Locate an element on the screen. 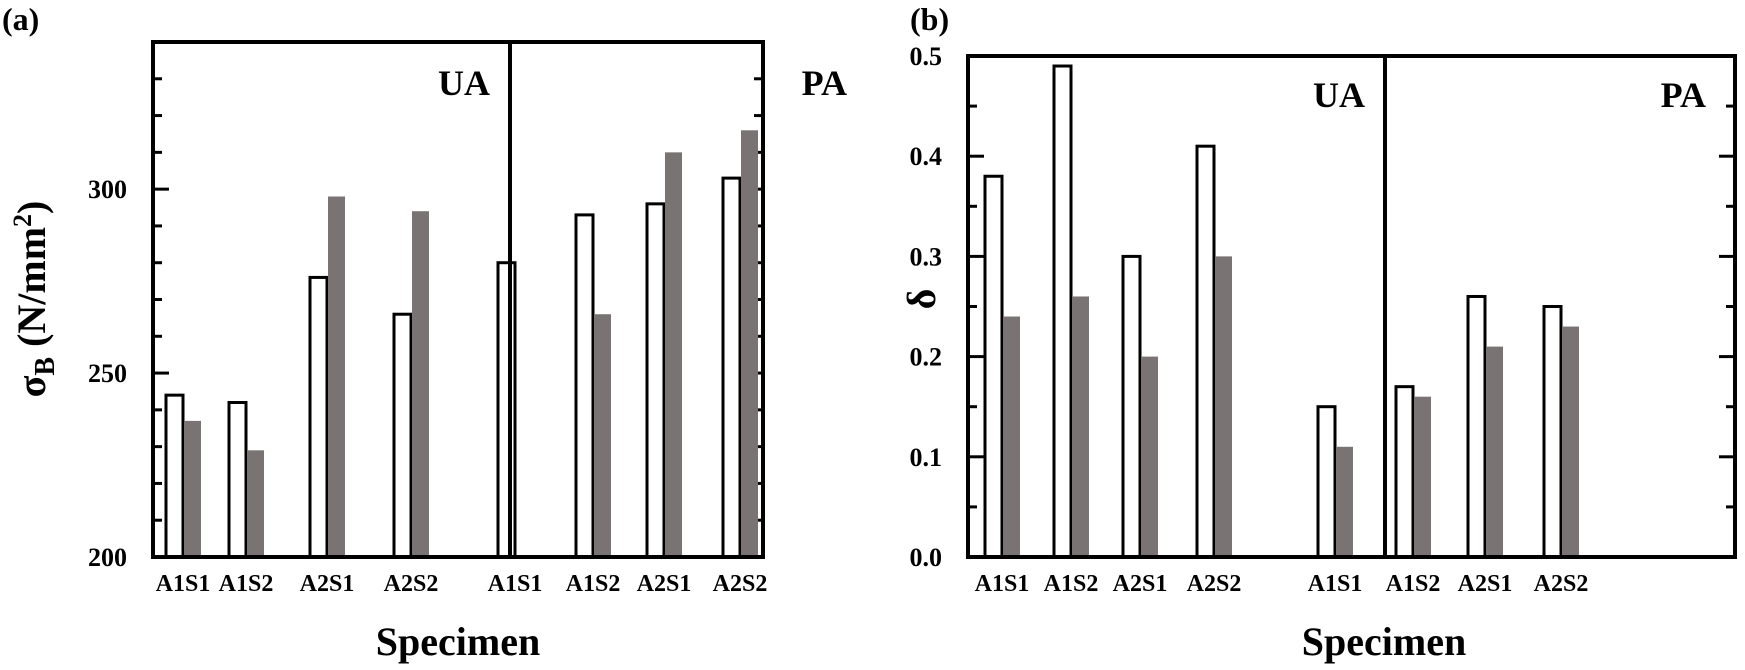  panel-a-bar-pa-a2s1-filled is located at coordinates (673, 354).